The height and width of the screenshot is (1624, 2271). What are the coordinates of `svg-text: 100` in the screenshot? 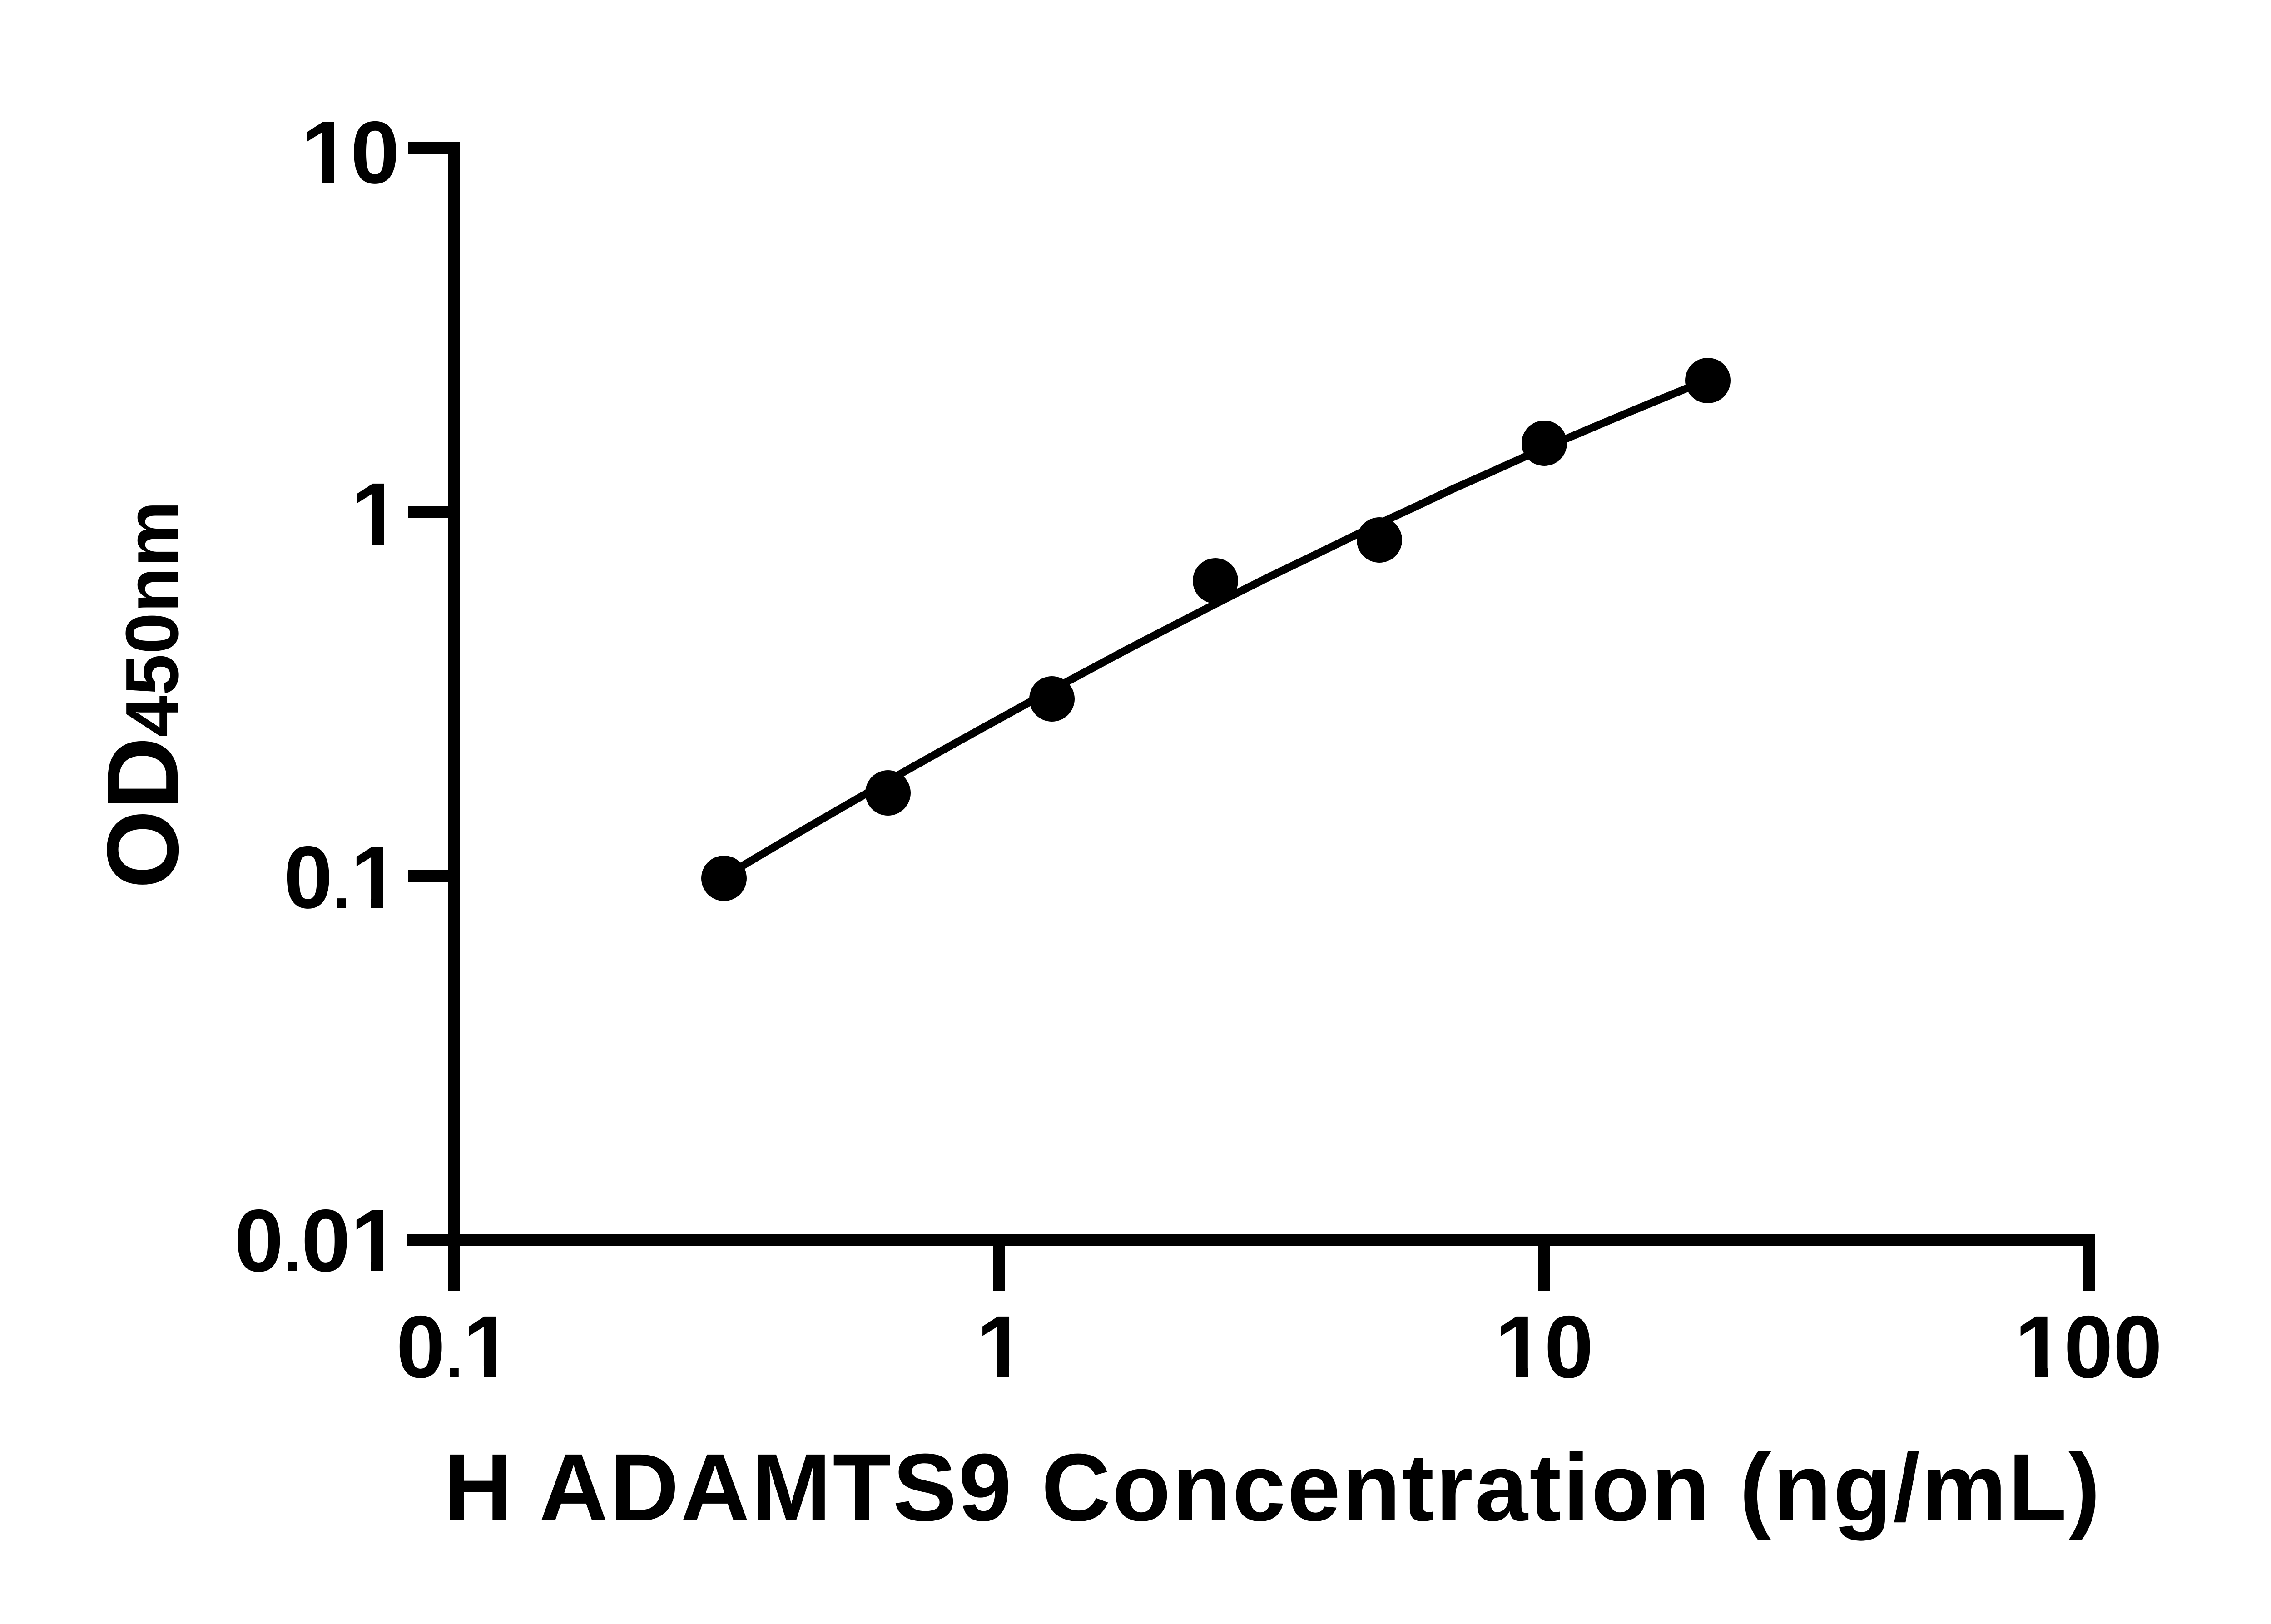 It's located at (2088, 1346).